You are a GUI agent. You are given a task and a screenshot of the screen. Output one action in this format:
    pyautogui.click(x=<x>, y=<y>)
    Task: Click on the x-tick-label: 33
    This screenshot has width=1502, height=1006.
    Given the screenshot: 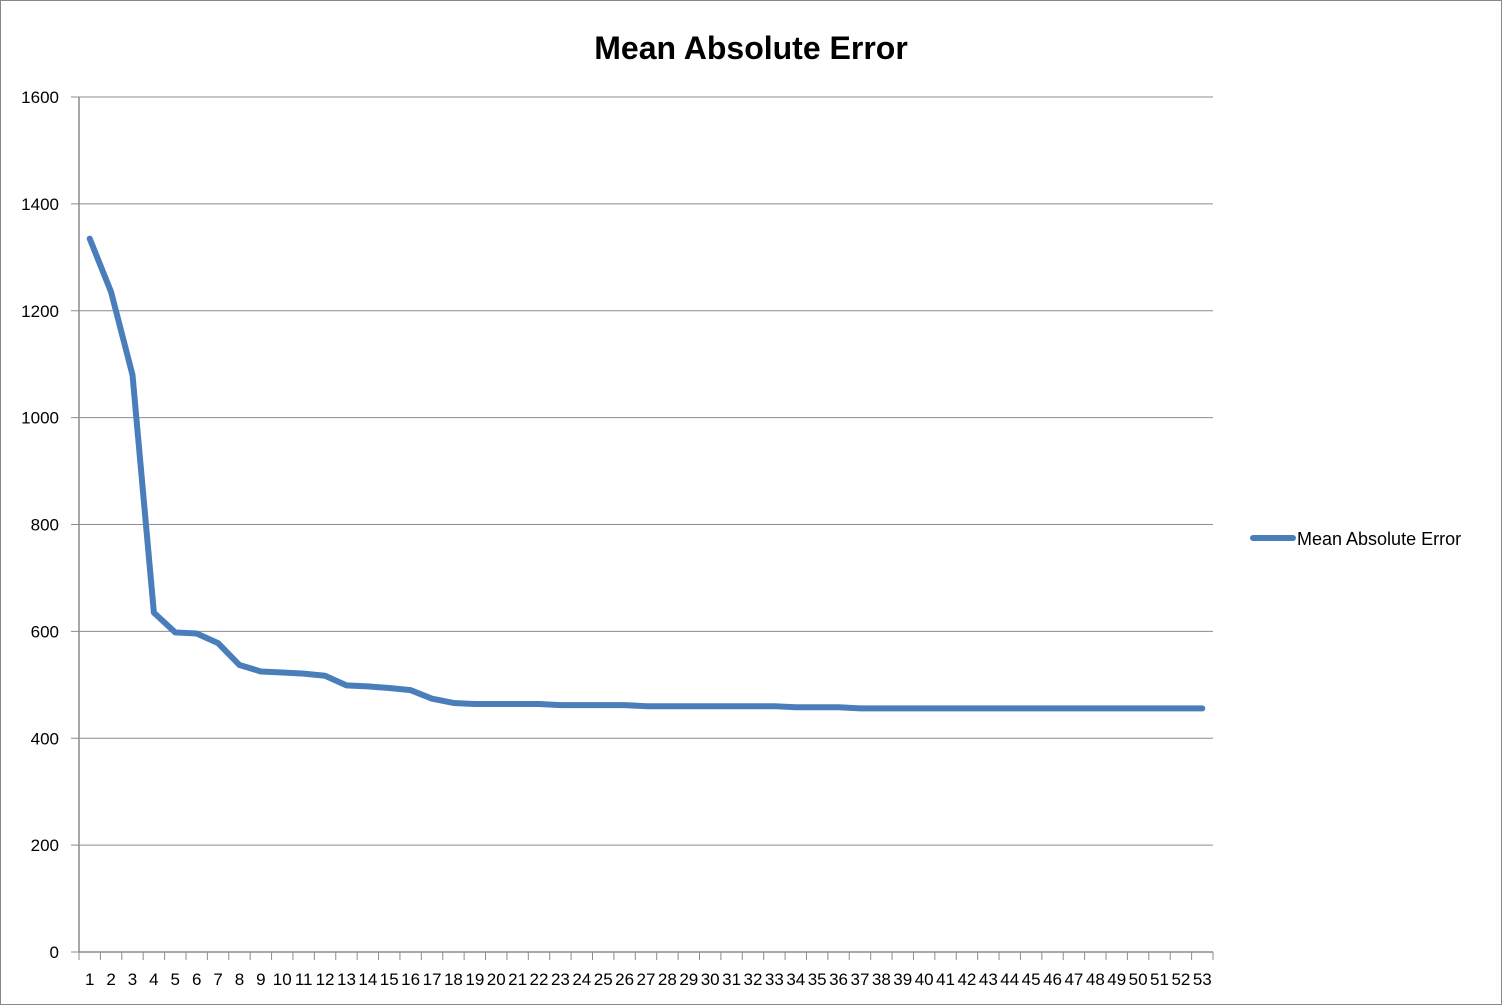 What is the action you would take?
    pyautogui.click(x=774, y=979)
    